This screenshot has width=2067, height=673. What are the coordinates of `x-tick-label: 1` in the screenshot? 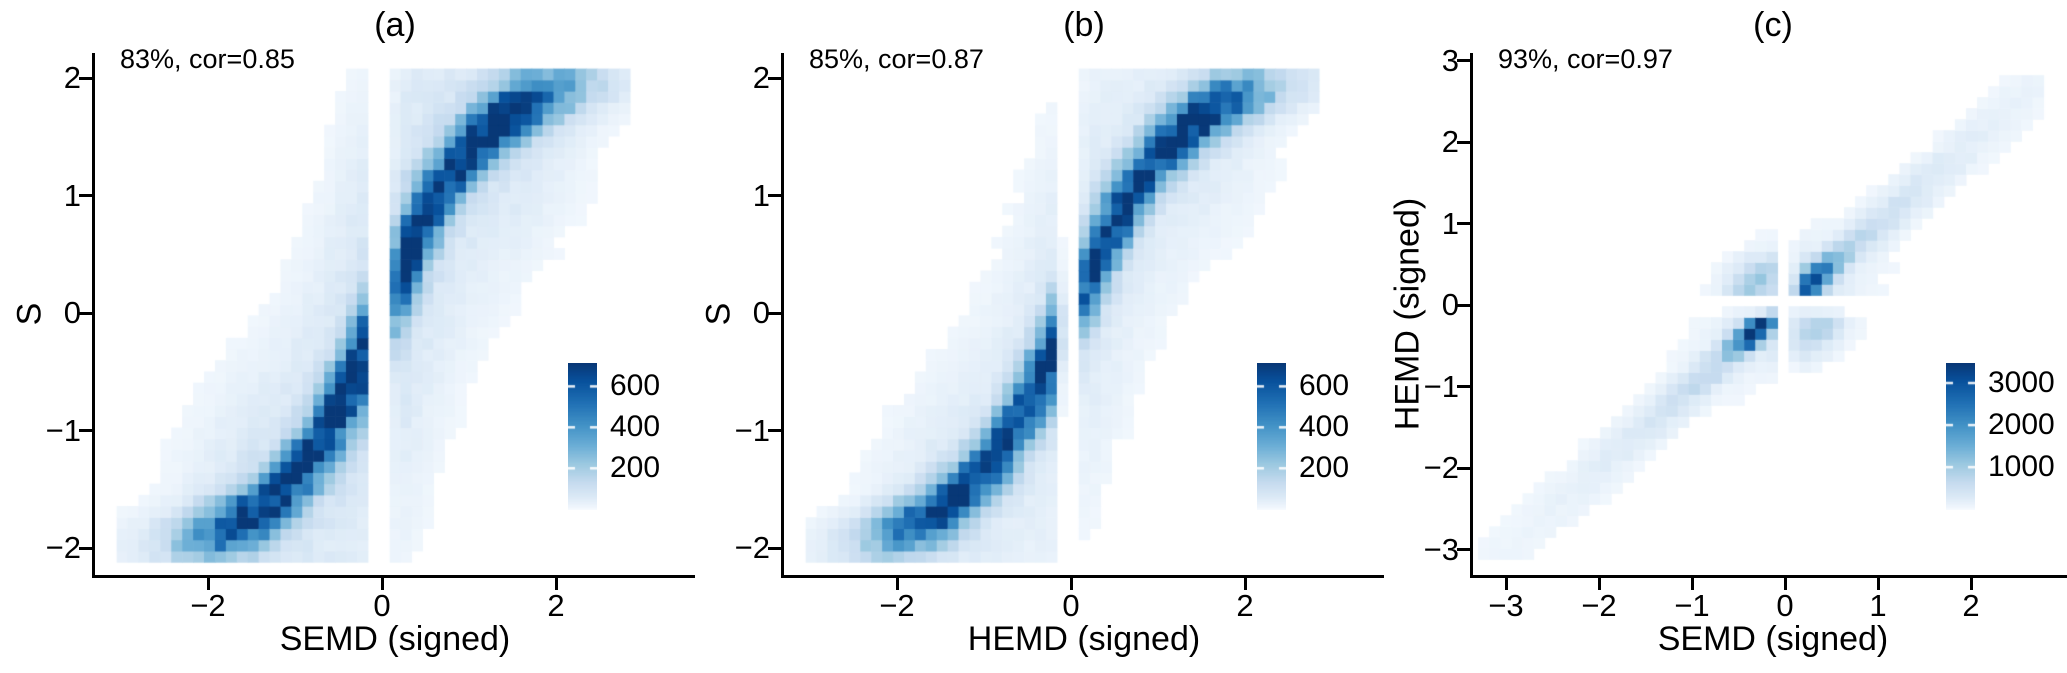 It's located at (1878, 605).